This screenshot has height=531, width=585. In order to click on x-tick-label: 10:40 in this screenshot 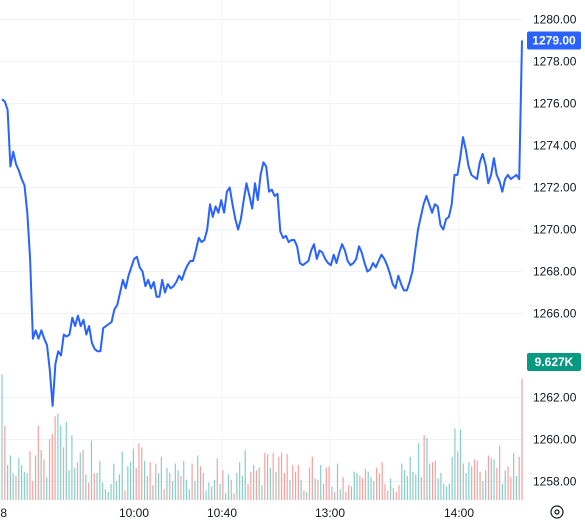, I will do `click(222, 513)`.